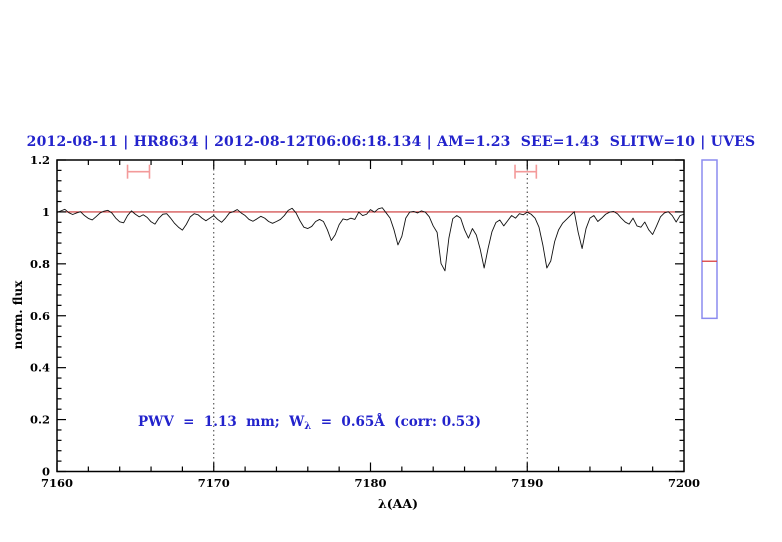 The width and height of the screenshot is (782, 542). What do you see at coordinates (684, 483) in the screenshot?
I see `x-tick-label: 7200` at bounding box center [684, 483].